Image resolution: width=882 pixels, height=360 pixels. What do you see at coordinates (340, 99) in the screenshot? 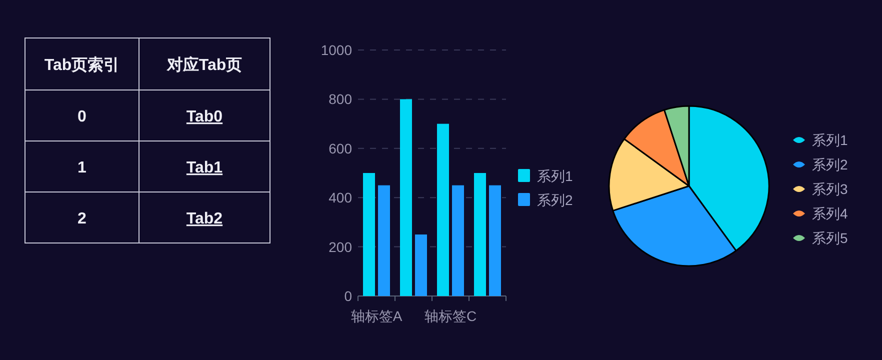
I see `y-tick-label: 800` at bounding box center [340, 99].